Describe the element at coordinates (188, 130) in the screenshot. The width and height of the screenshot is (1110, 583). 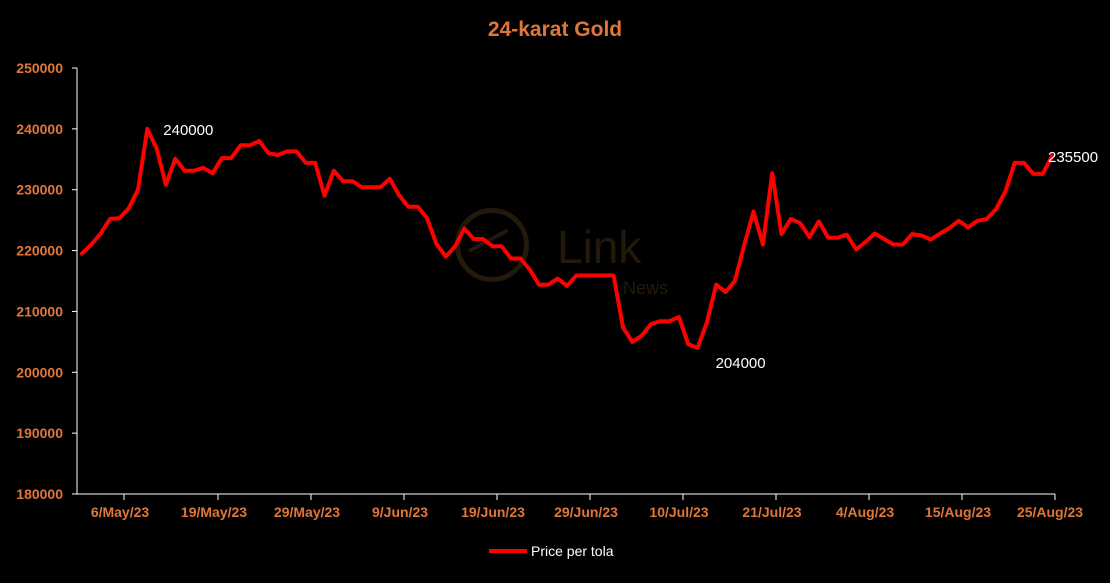
I see `data-label: 240000` at that location.